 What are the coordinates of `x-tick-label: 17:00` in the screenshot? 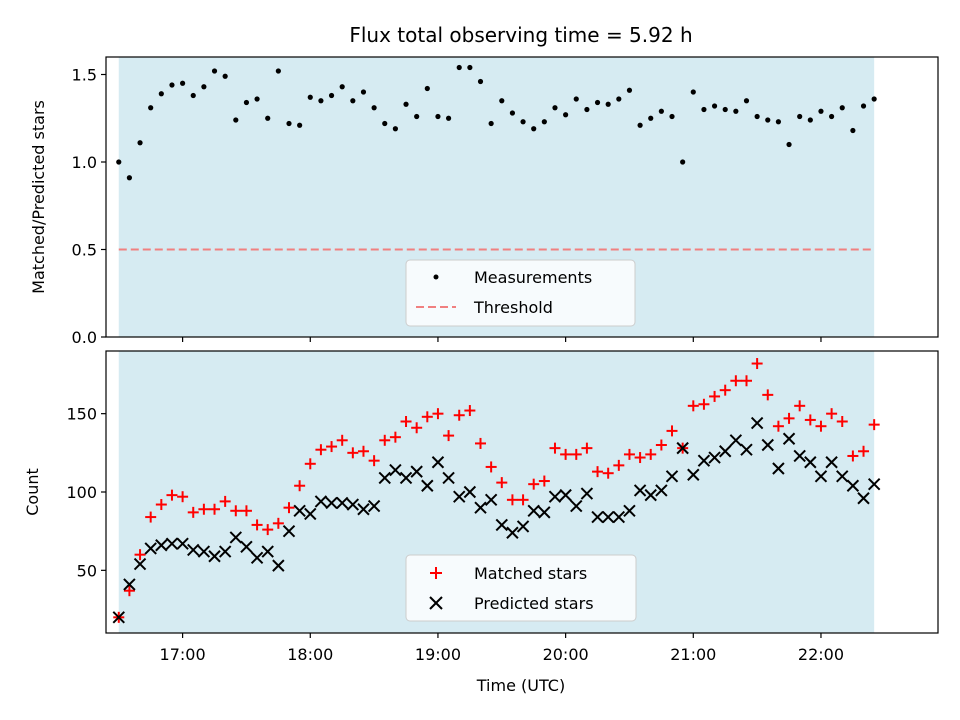 It's located at (183, 654).